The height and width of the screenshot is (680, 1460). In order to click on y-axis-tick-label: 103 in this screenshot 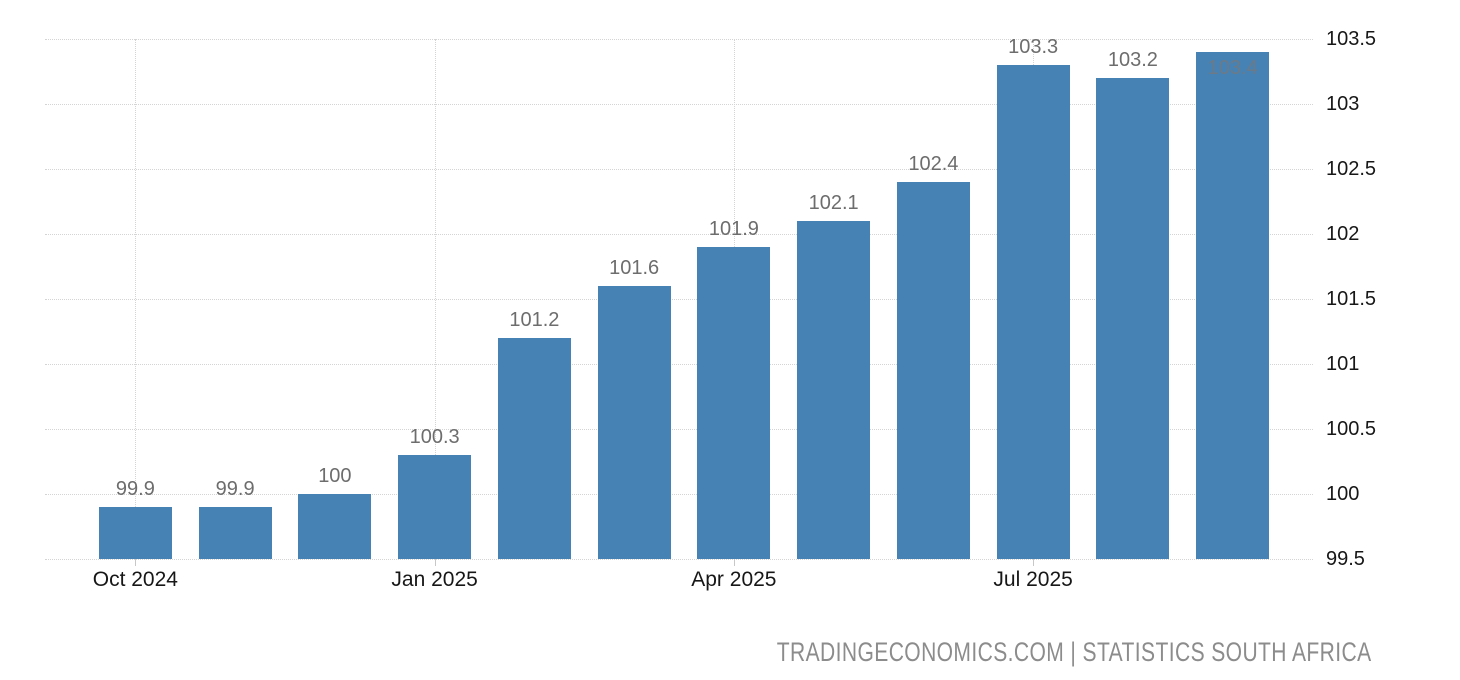, I will do `click(1343, 104)`.